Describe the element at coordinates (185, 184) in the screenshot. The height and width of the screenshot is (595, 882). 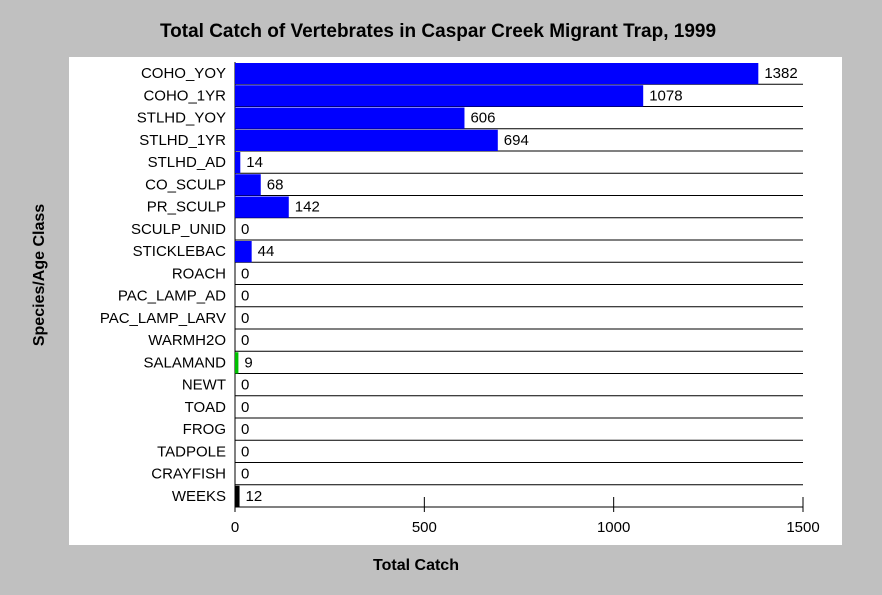
I see `y-tick-label: CO_SCULP` at that location.